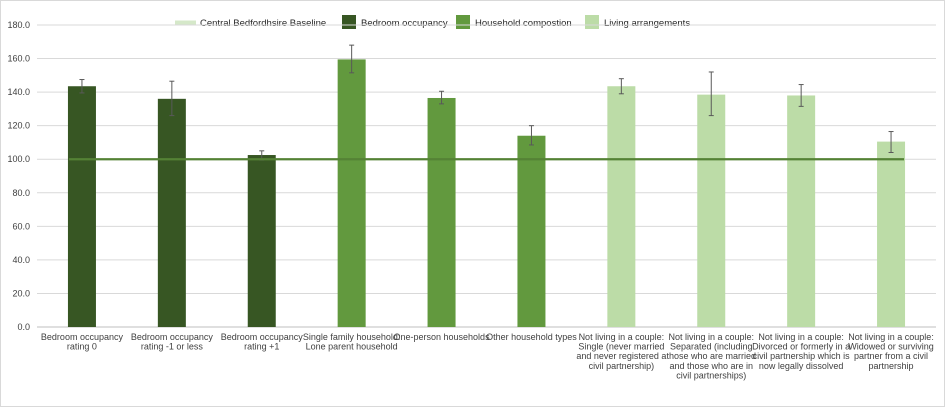  What do you see at coordinates (801, 347) in the screenshot?
I see `category-label-line: Divorced or formerly in a` at bounding box center [801, 347].